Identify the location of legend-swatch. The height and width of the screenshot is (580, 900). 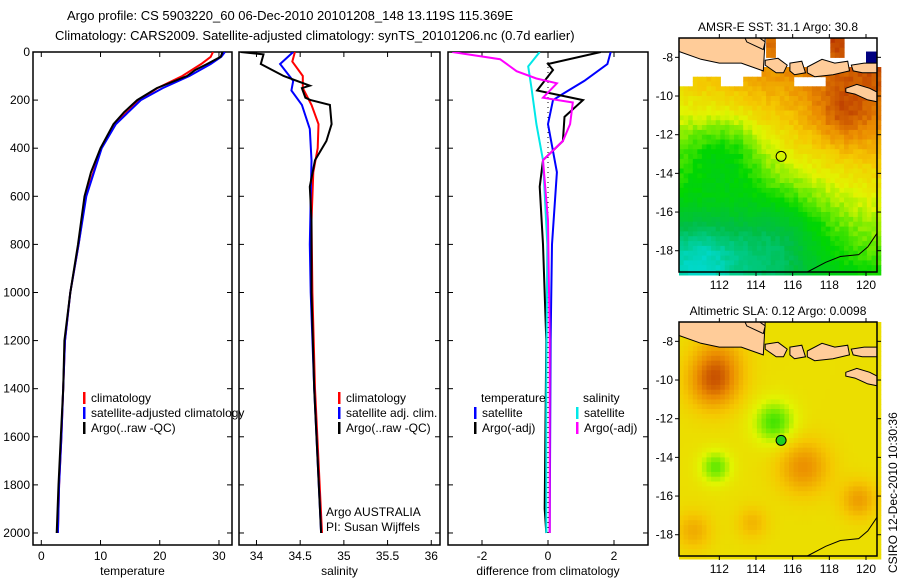
(339, 413).